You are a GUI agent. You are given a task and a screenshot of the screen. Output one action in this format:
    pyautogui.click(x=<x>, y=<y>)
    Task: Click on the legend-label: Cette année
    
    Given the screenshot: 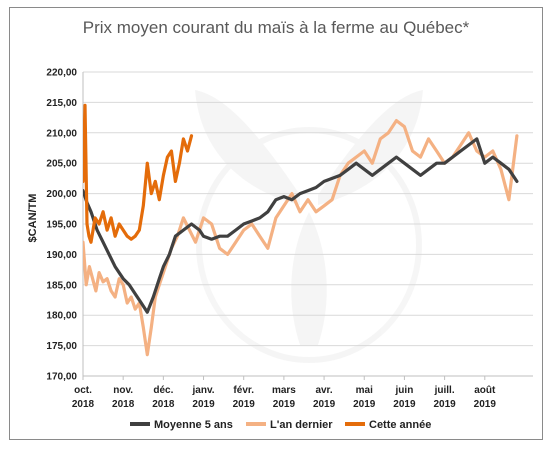 What is the action you would take?
    pyautogui.click(x=400, y=425)
    